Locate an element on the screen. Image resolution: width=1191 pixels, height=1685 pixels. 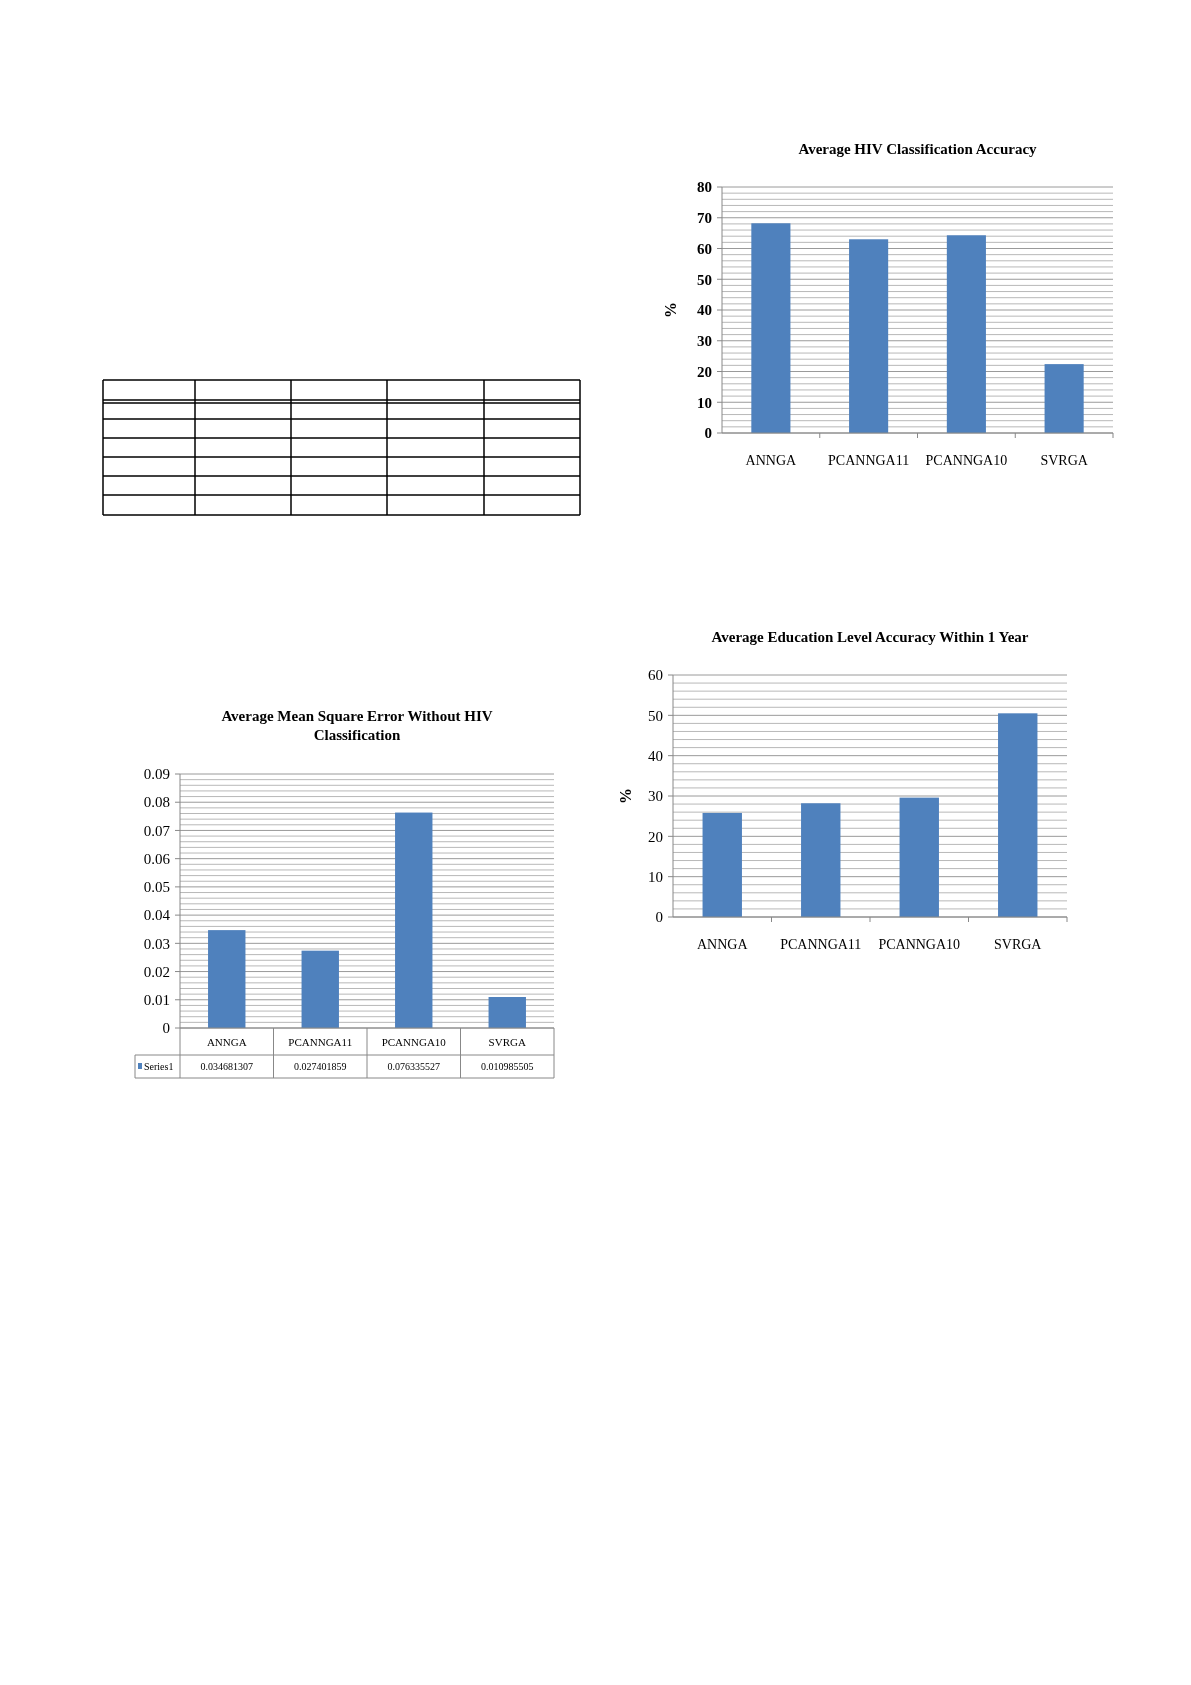
data-label: 0.076335527 is located at coordinates (413, 1066).